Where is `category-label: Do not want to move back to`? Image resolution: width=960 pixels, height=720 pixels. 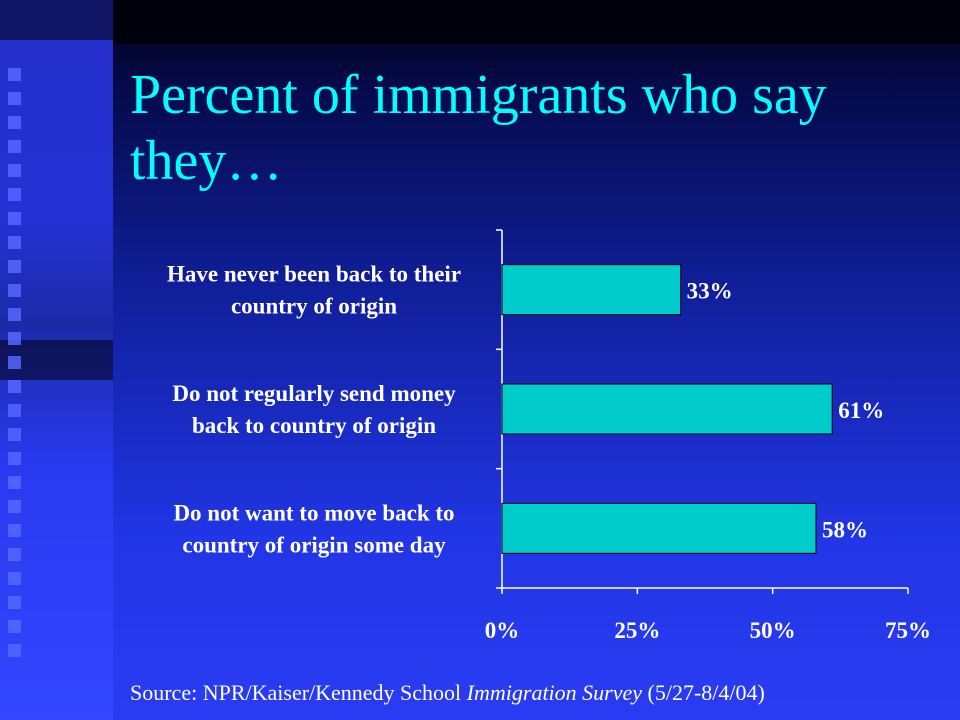
category-label: Do not want to move back to is located at coordinates (313, 512).